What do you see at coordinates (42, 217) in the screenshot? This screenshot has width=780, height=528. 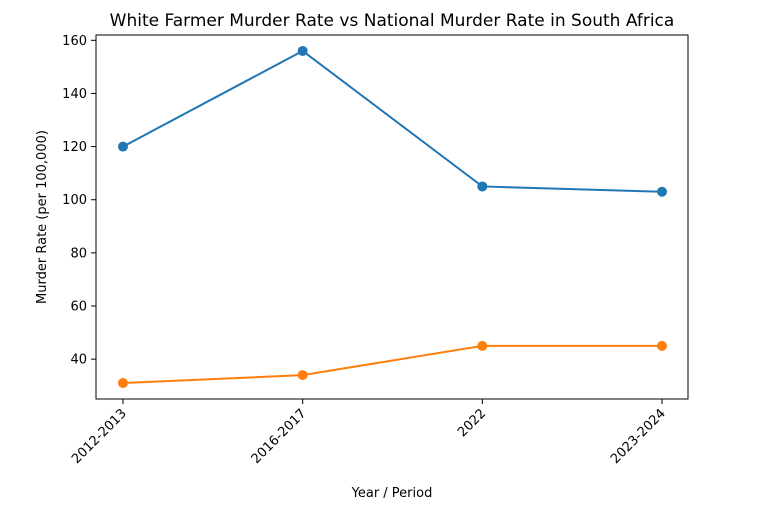 I see `y-axis-label: Murder Rate (per 100,000)` at bounding box center [42, 217].